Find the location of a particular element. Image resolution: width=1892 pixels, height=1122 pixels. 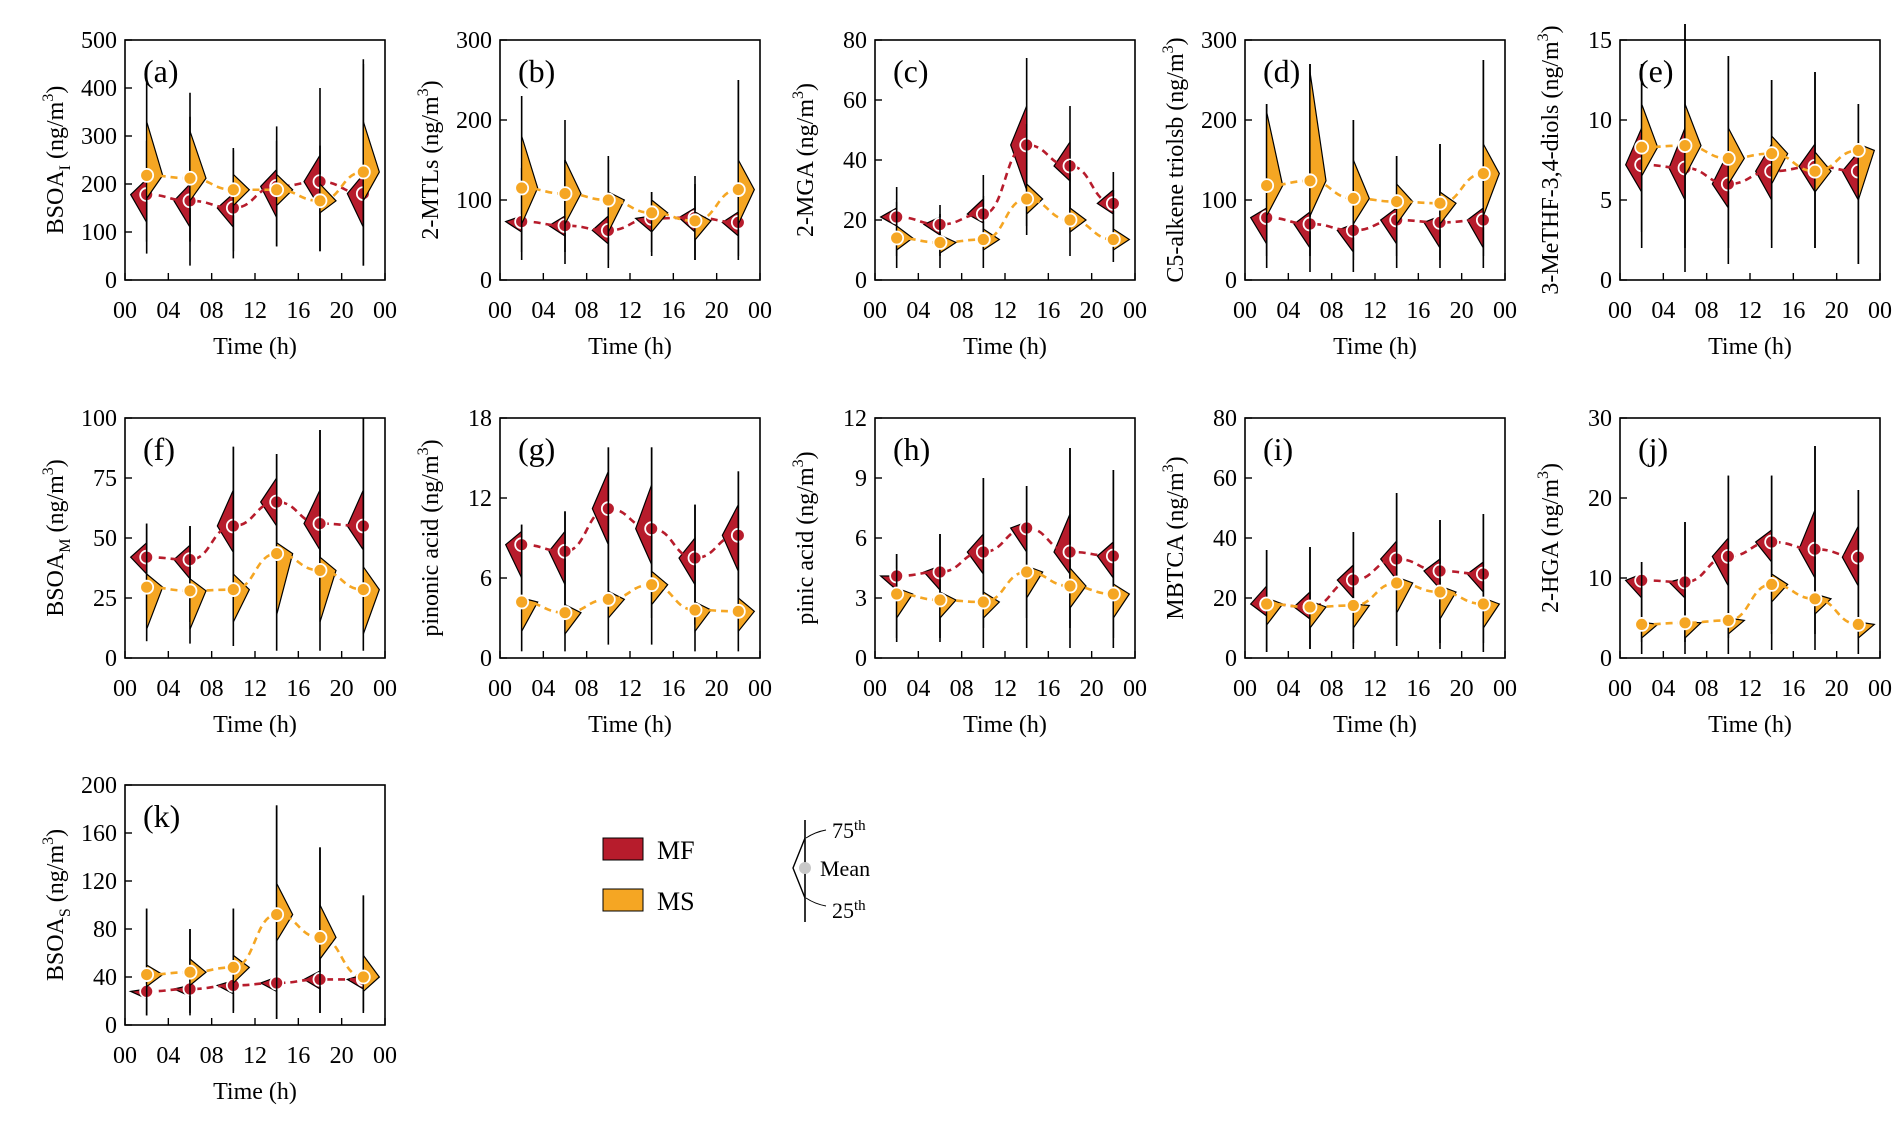

violin-ms is located at coordinates (1318, 144).